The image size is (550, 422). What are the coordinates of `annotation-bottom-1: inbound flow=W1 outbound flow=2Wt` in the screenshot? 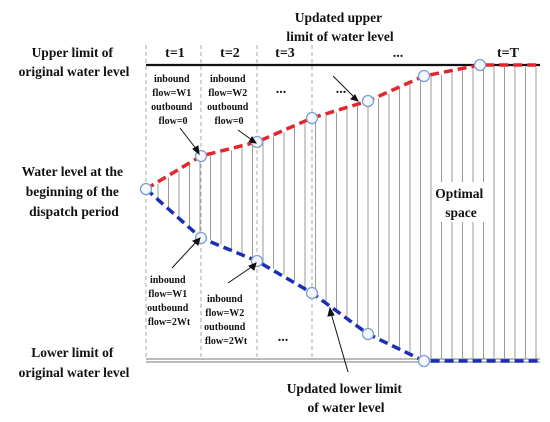 It's located at (169, 301).